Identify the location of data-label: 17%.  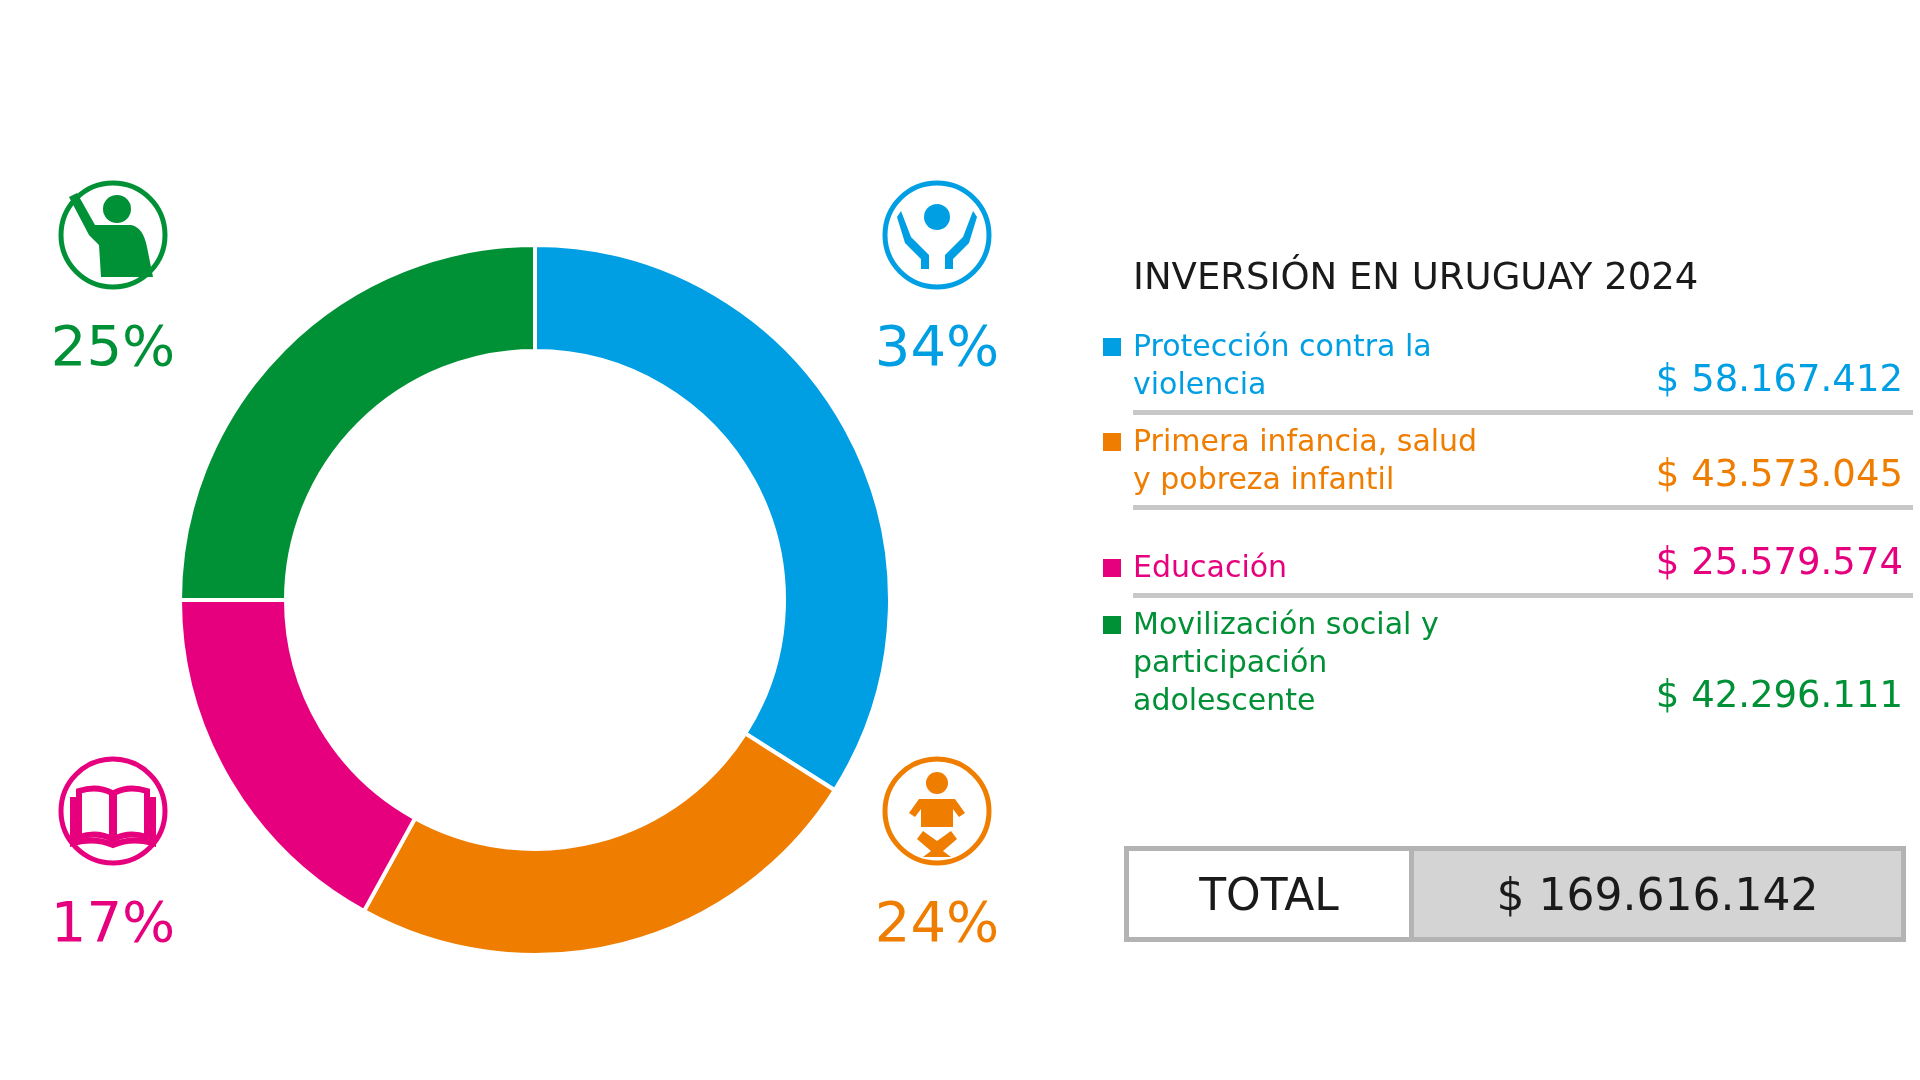
(113, 921).